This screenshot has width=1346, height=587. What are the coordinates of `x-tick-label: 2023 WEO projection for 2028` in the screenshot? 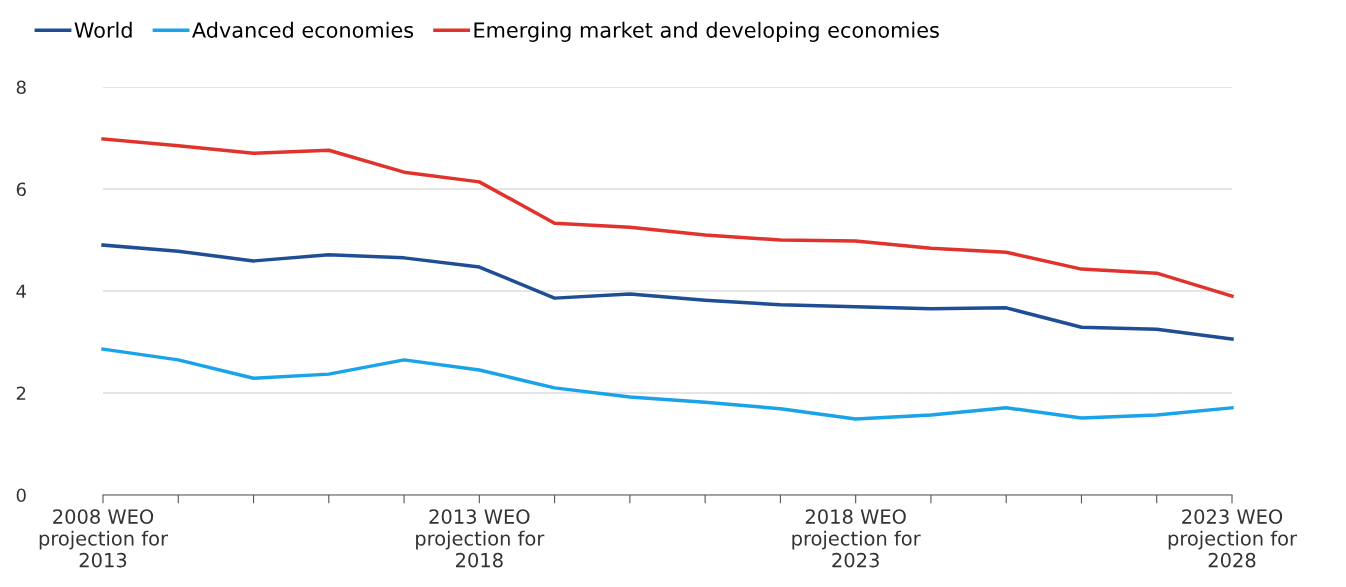 It's located at (1233, 538).